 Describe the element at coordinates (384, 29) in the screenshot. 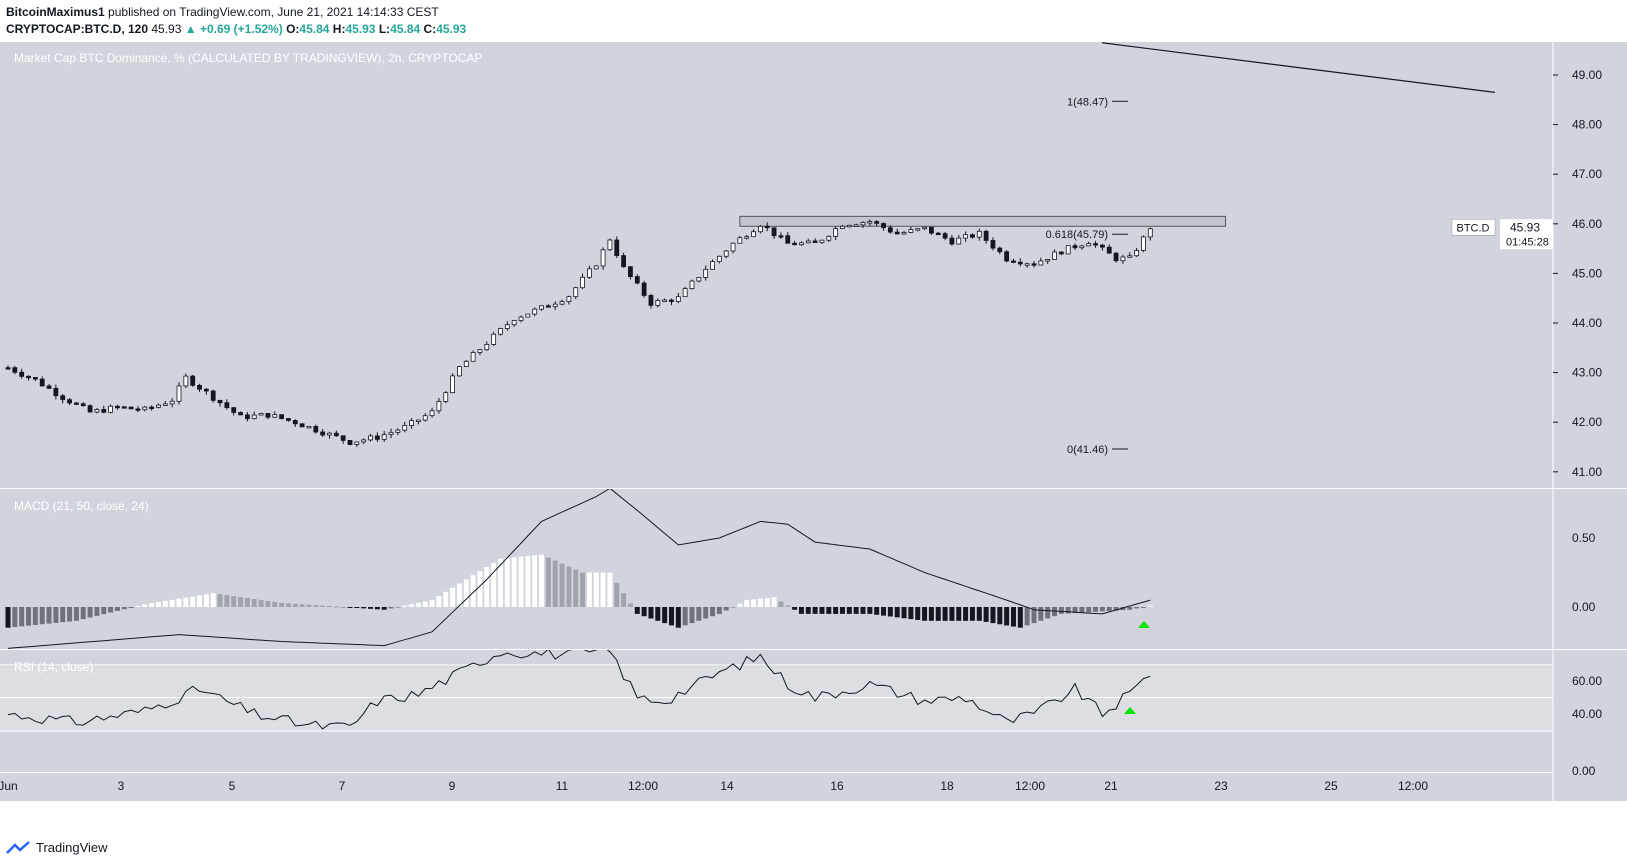

I see `low-label: L:` at that location.